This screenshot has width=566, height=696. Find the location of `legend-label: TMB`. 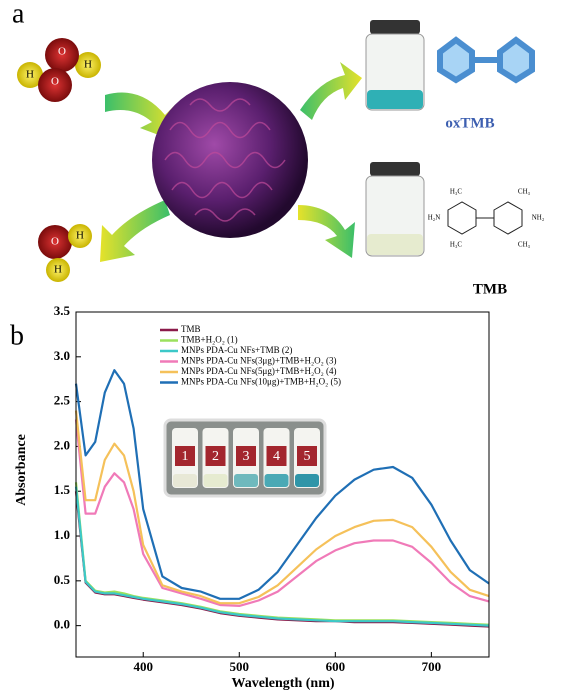

legend-label: TMB is located at coordinates (191, 329).